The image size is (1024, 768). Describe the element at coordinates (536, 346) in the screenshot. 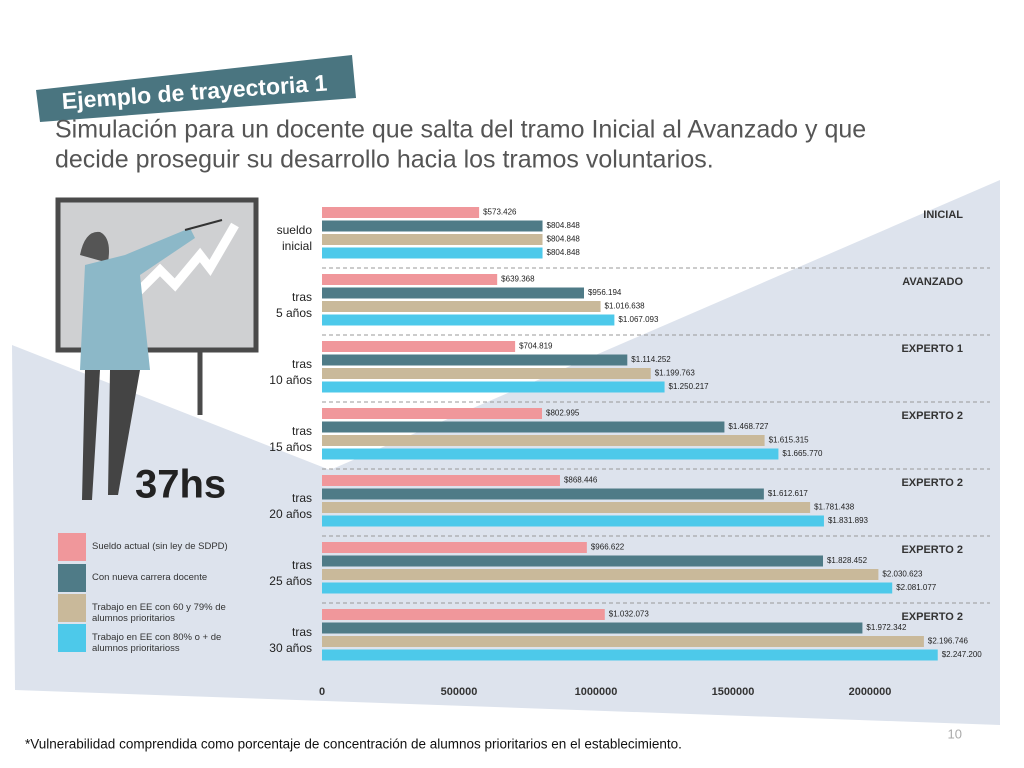

I see `value-label: $704.819` at that location.